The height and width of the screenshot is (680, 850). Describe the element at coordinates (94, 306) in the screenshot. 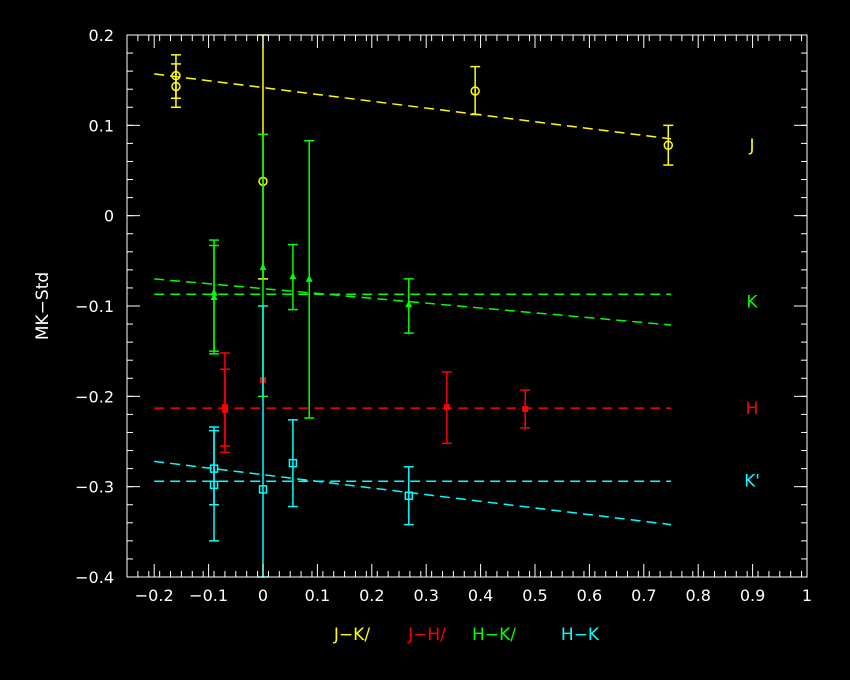

I see `y-tick-label: −0.1` at that location.